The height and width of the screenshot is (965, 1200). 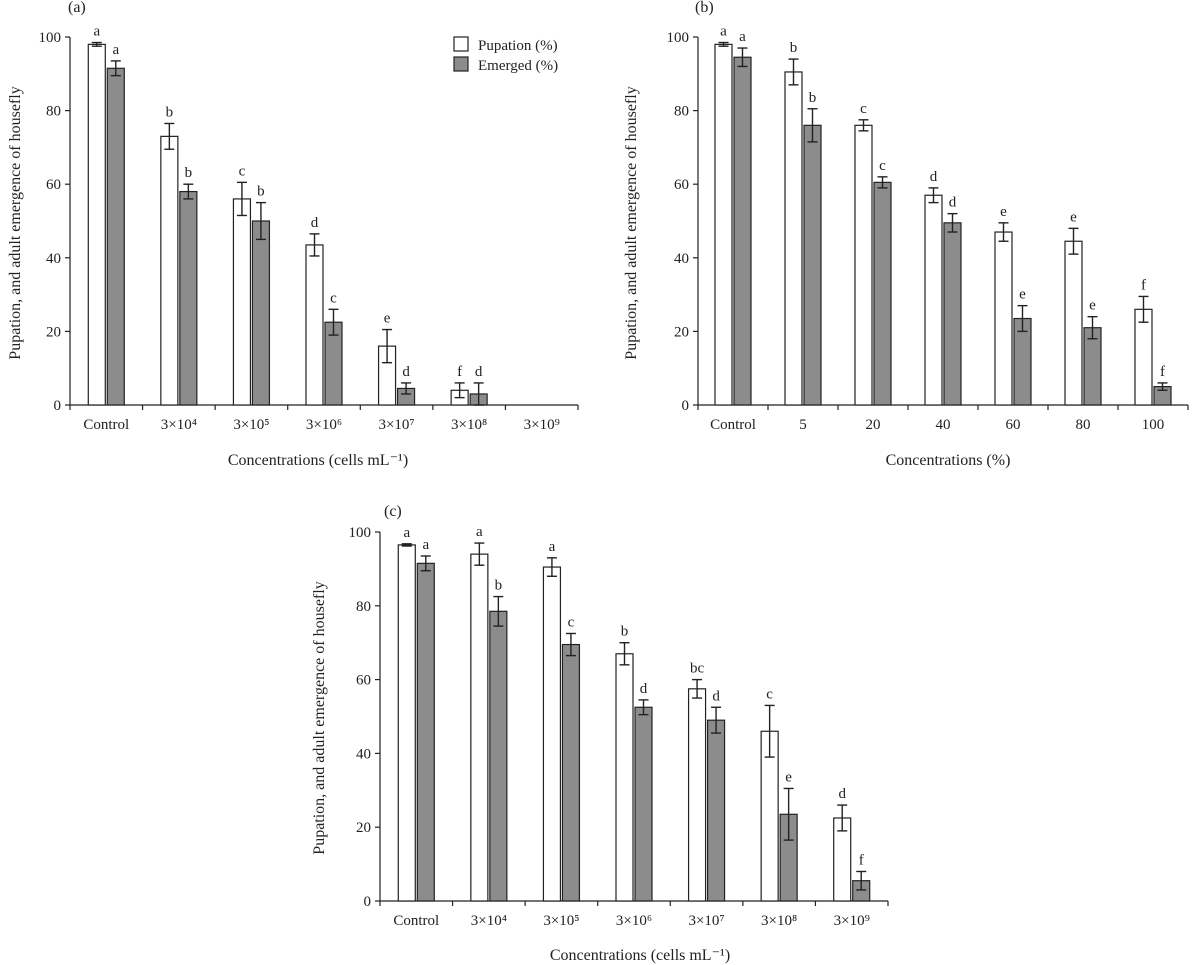 What do you see at coordinates (697, 669) in the screenshot?
I see `significance-letter: bc` at bounding box center [697, 669].